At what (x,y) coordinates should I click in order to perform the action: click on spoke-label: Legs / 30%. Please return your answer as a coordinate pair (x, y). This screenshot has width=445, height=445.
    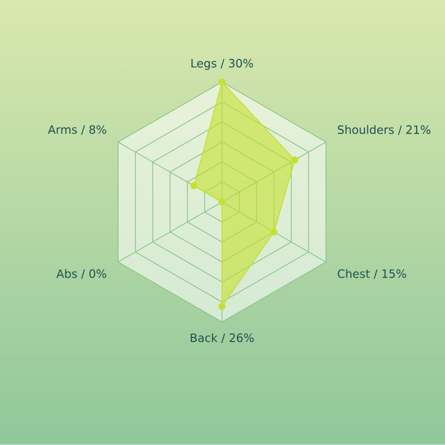
    Looking at the image, I should click on (222, 64).